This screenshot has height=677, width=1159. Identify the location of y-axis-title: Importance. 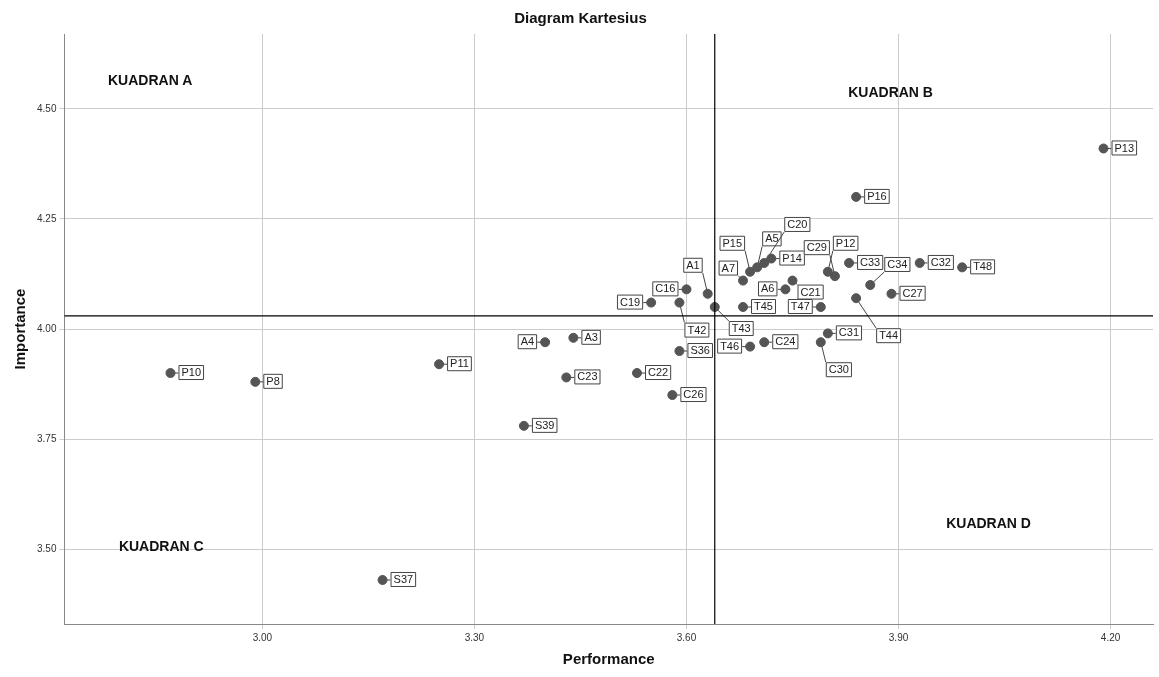
(20, 329).